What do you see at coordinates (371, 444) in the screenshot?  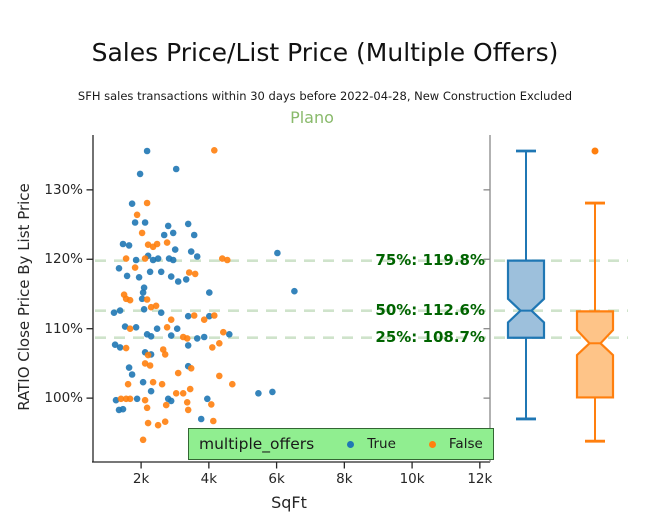 I see `legend-entry-true: True` at bounding box center [371, 444].